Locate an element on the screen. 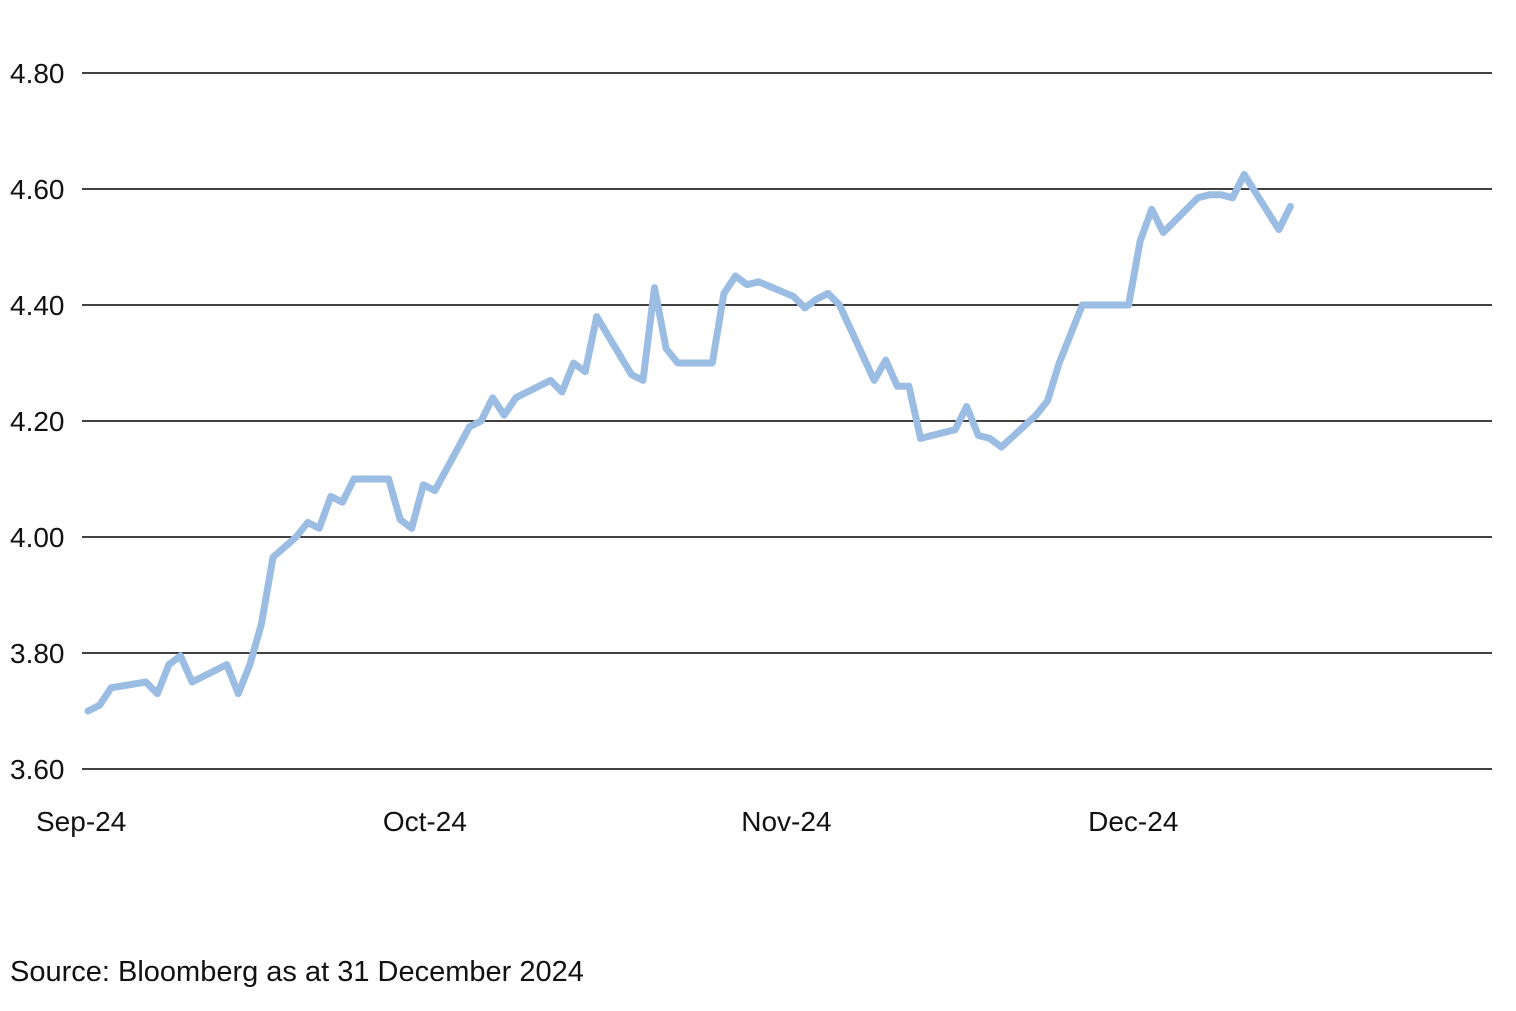 The image size is (1516, 1011). y-tick-label: 3.80 is located at coordinates (37, 653).